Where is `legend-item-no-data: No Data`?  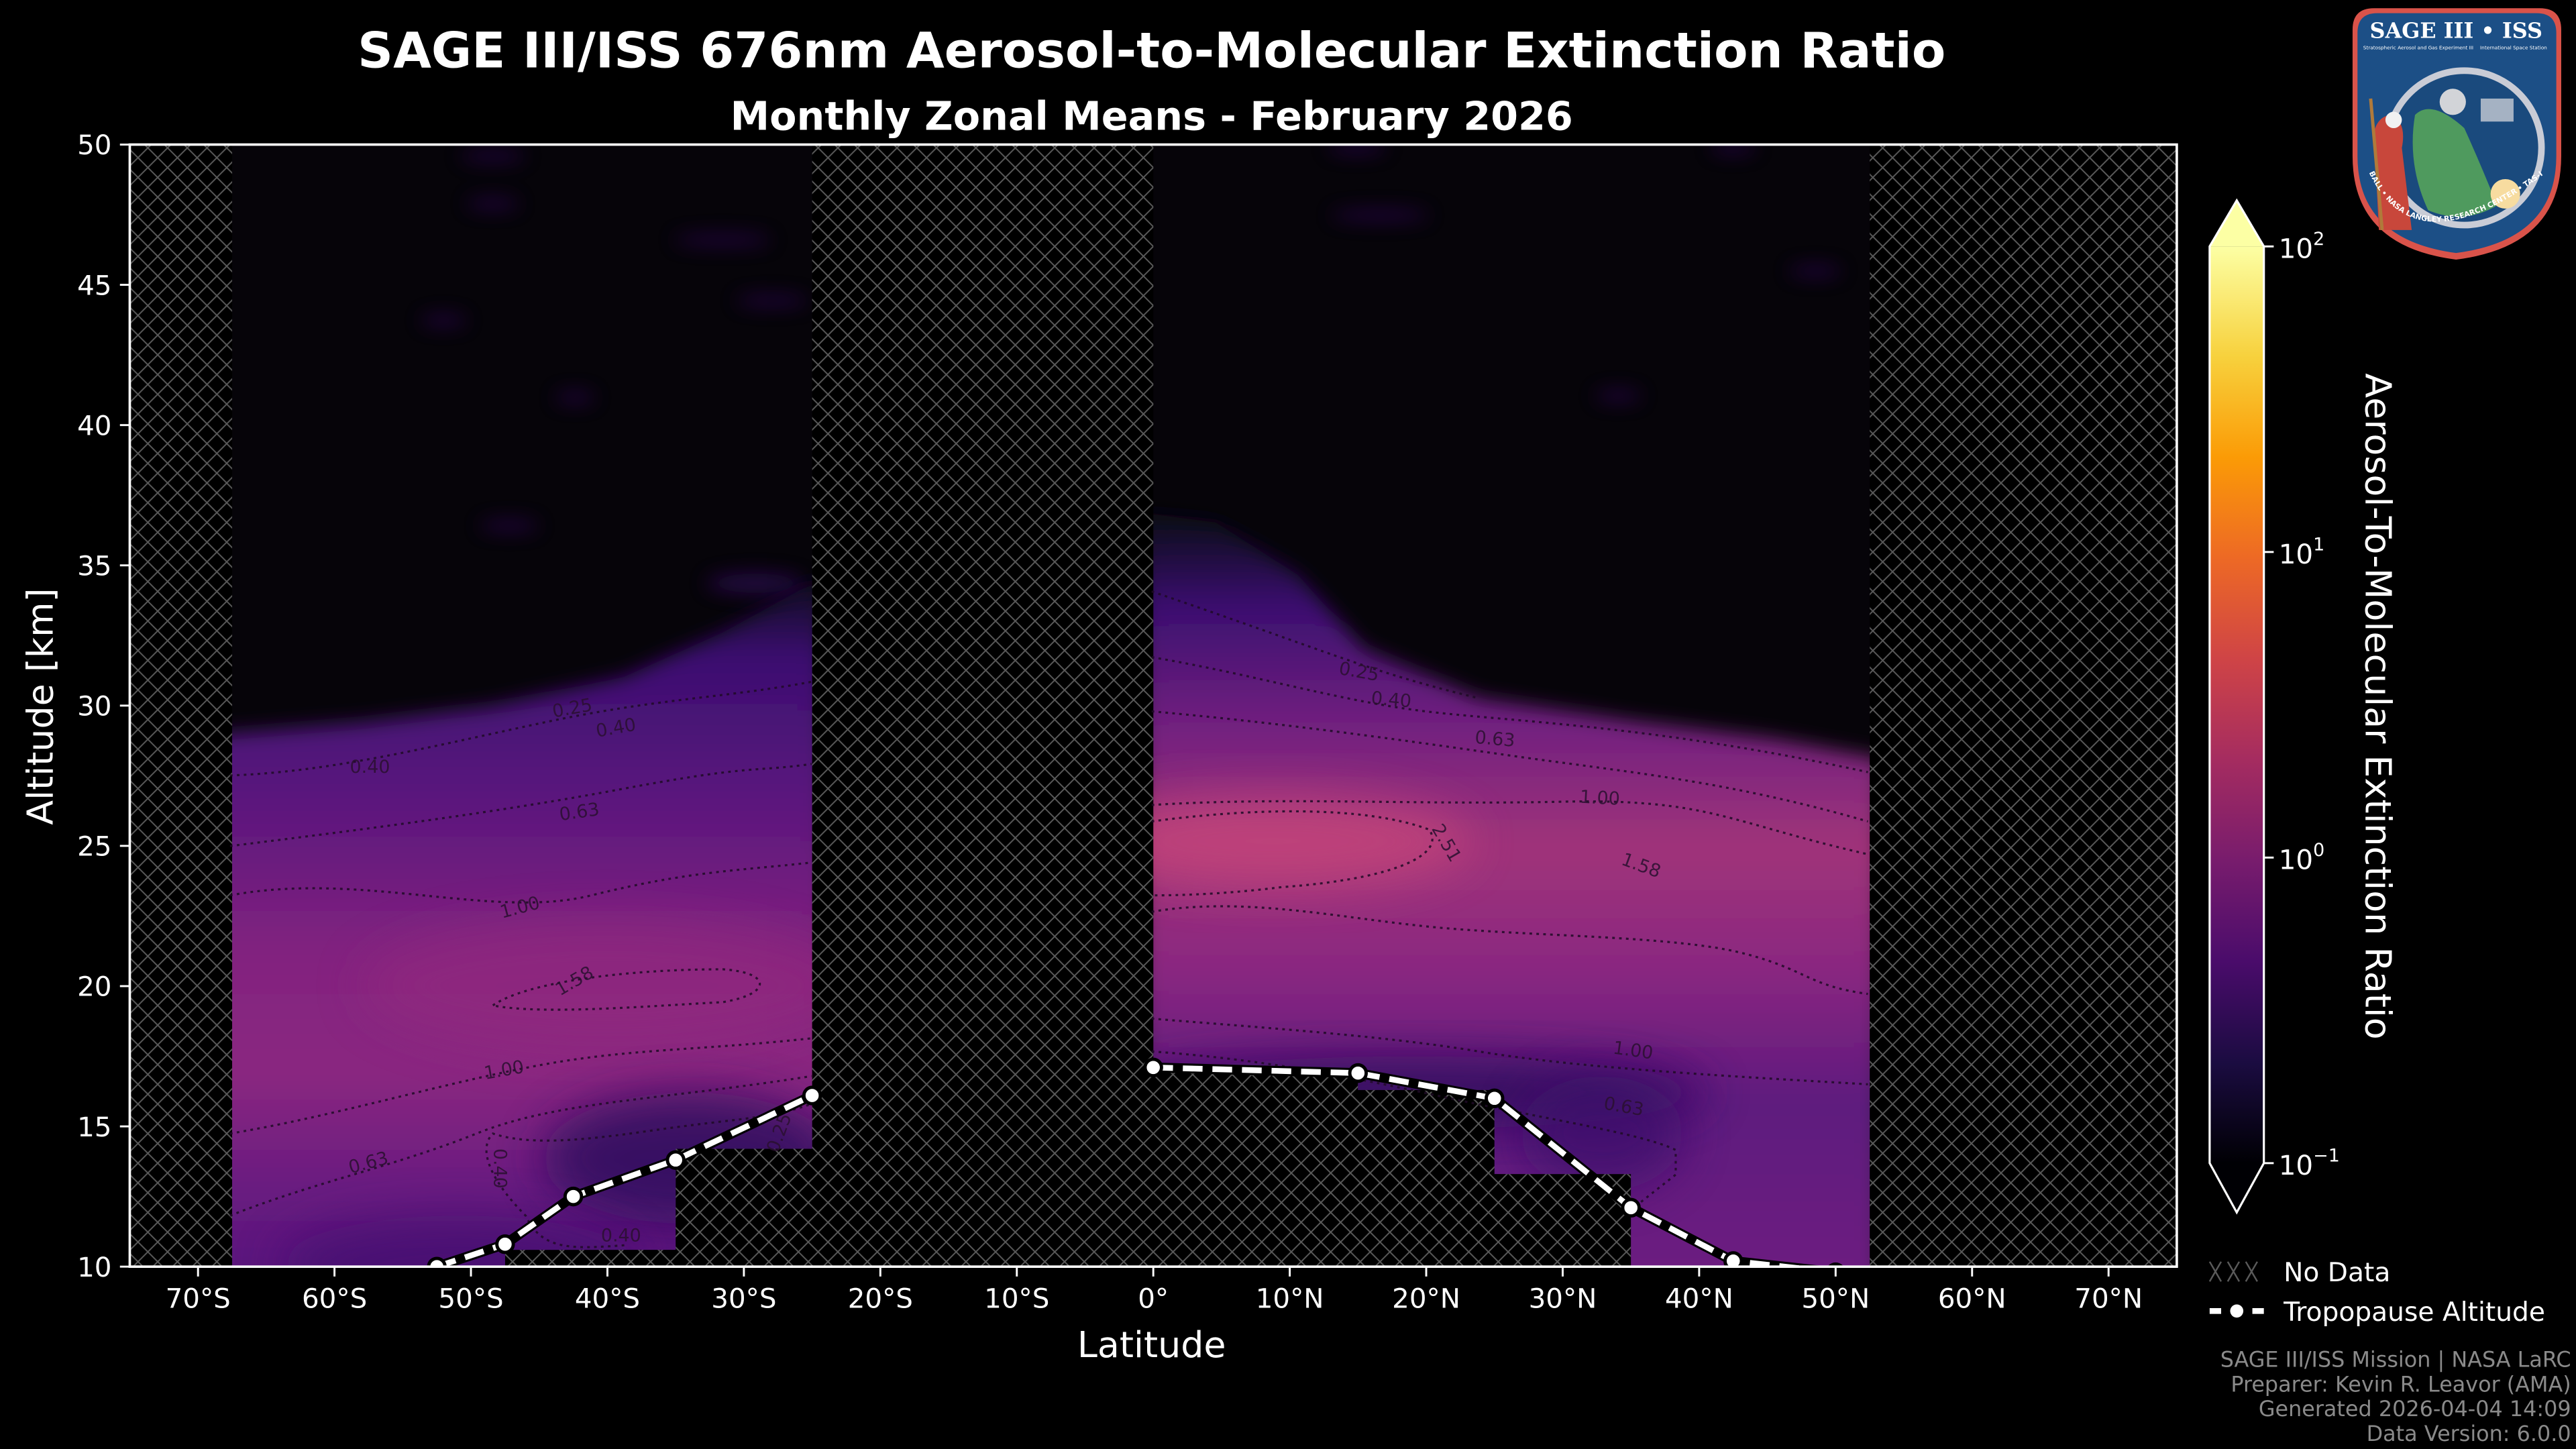
legend-item-no-data: No Data is located at coordinates (2299, 1273).